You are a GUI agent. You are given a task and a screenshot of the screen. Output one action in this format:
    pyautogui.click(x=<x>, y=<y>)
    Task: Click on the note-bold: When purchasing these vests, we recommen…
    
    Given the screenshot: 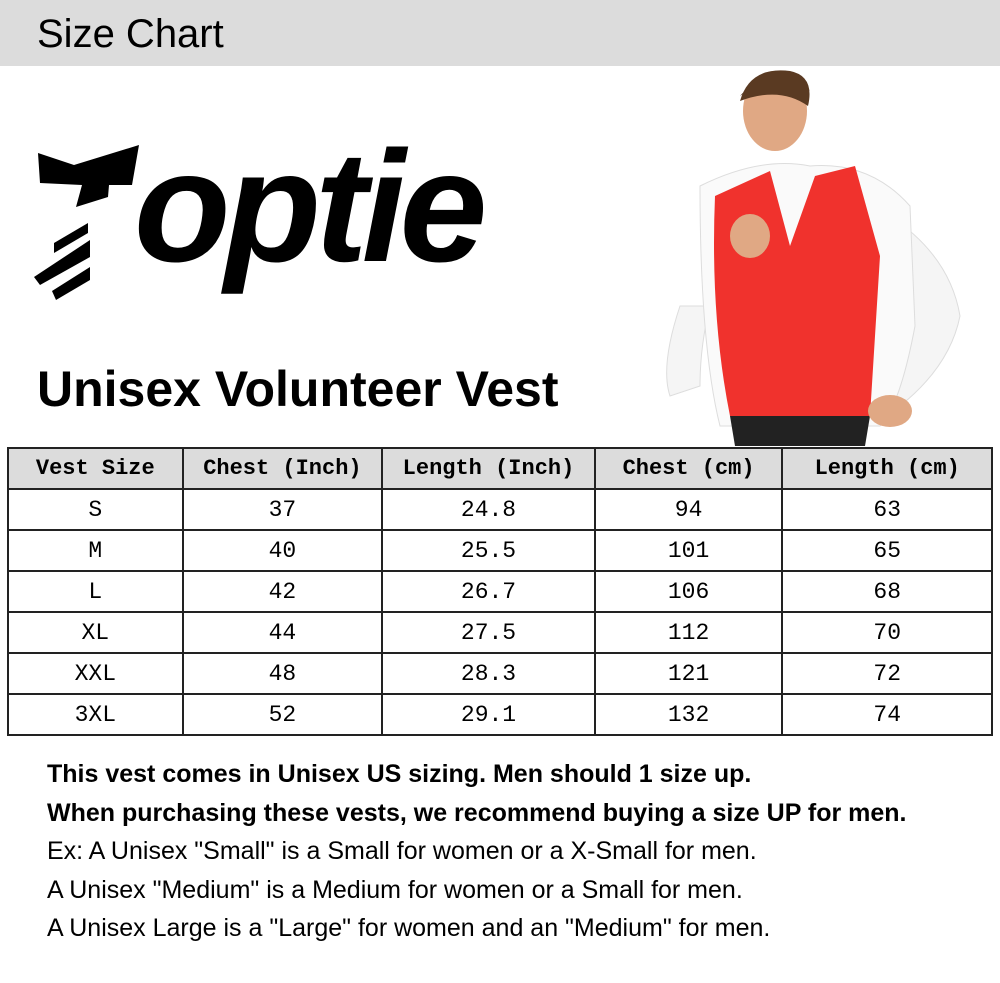 What is the action you would take?
    pyautogui.click(x=477, y=812)
    